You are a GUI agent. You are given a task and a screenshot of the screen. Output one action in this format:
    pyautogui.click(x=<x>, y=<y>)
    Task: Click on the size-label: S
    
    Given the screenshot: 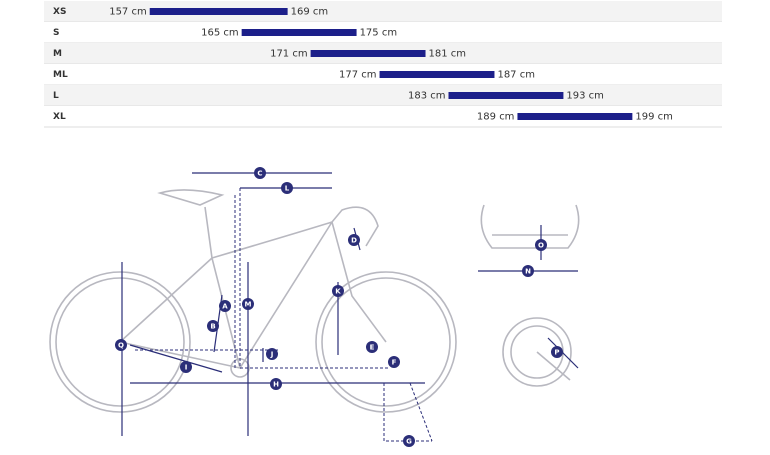 What is the action you would take?
    pyautogui.click(x=56, y=33)
    